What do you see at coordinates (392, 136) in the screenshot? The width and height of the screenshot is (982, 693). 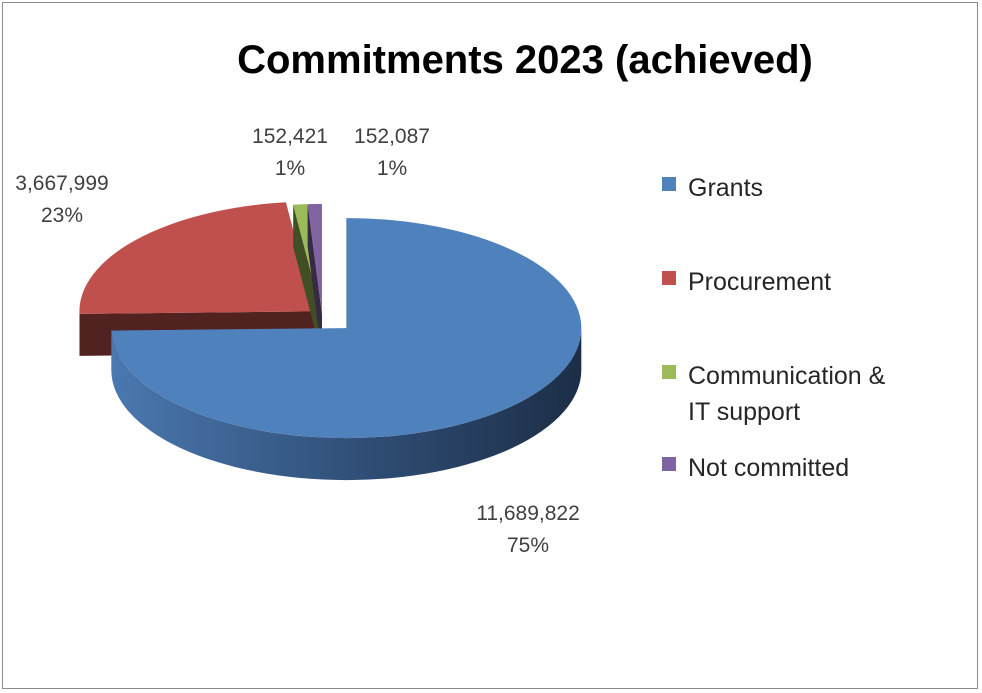 I see `data-label-value: 152,087` at bounding box center [392, 136].